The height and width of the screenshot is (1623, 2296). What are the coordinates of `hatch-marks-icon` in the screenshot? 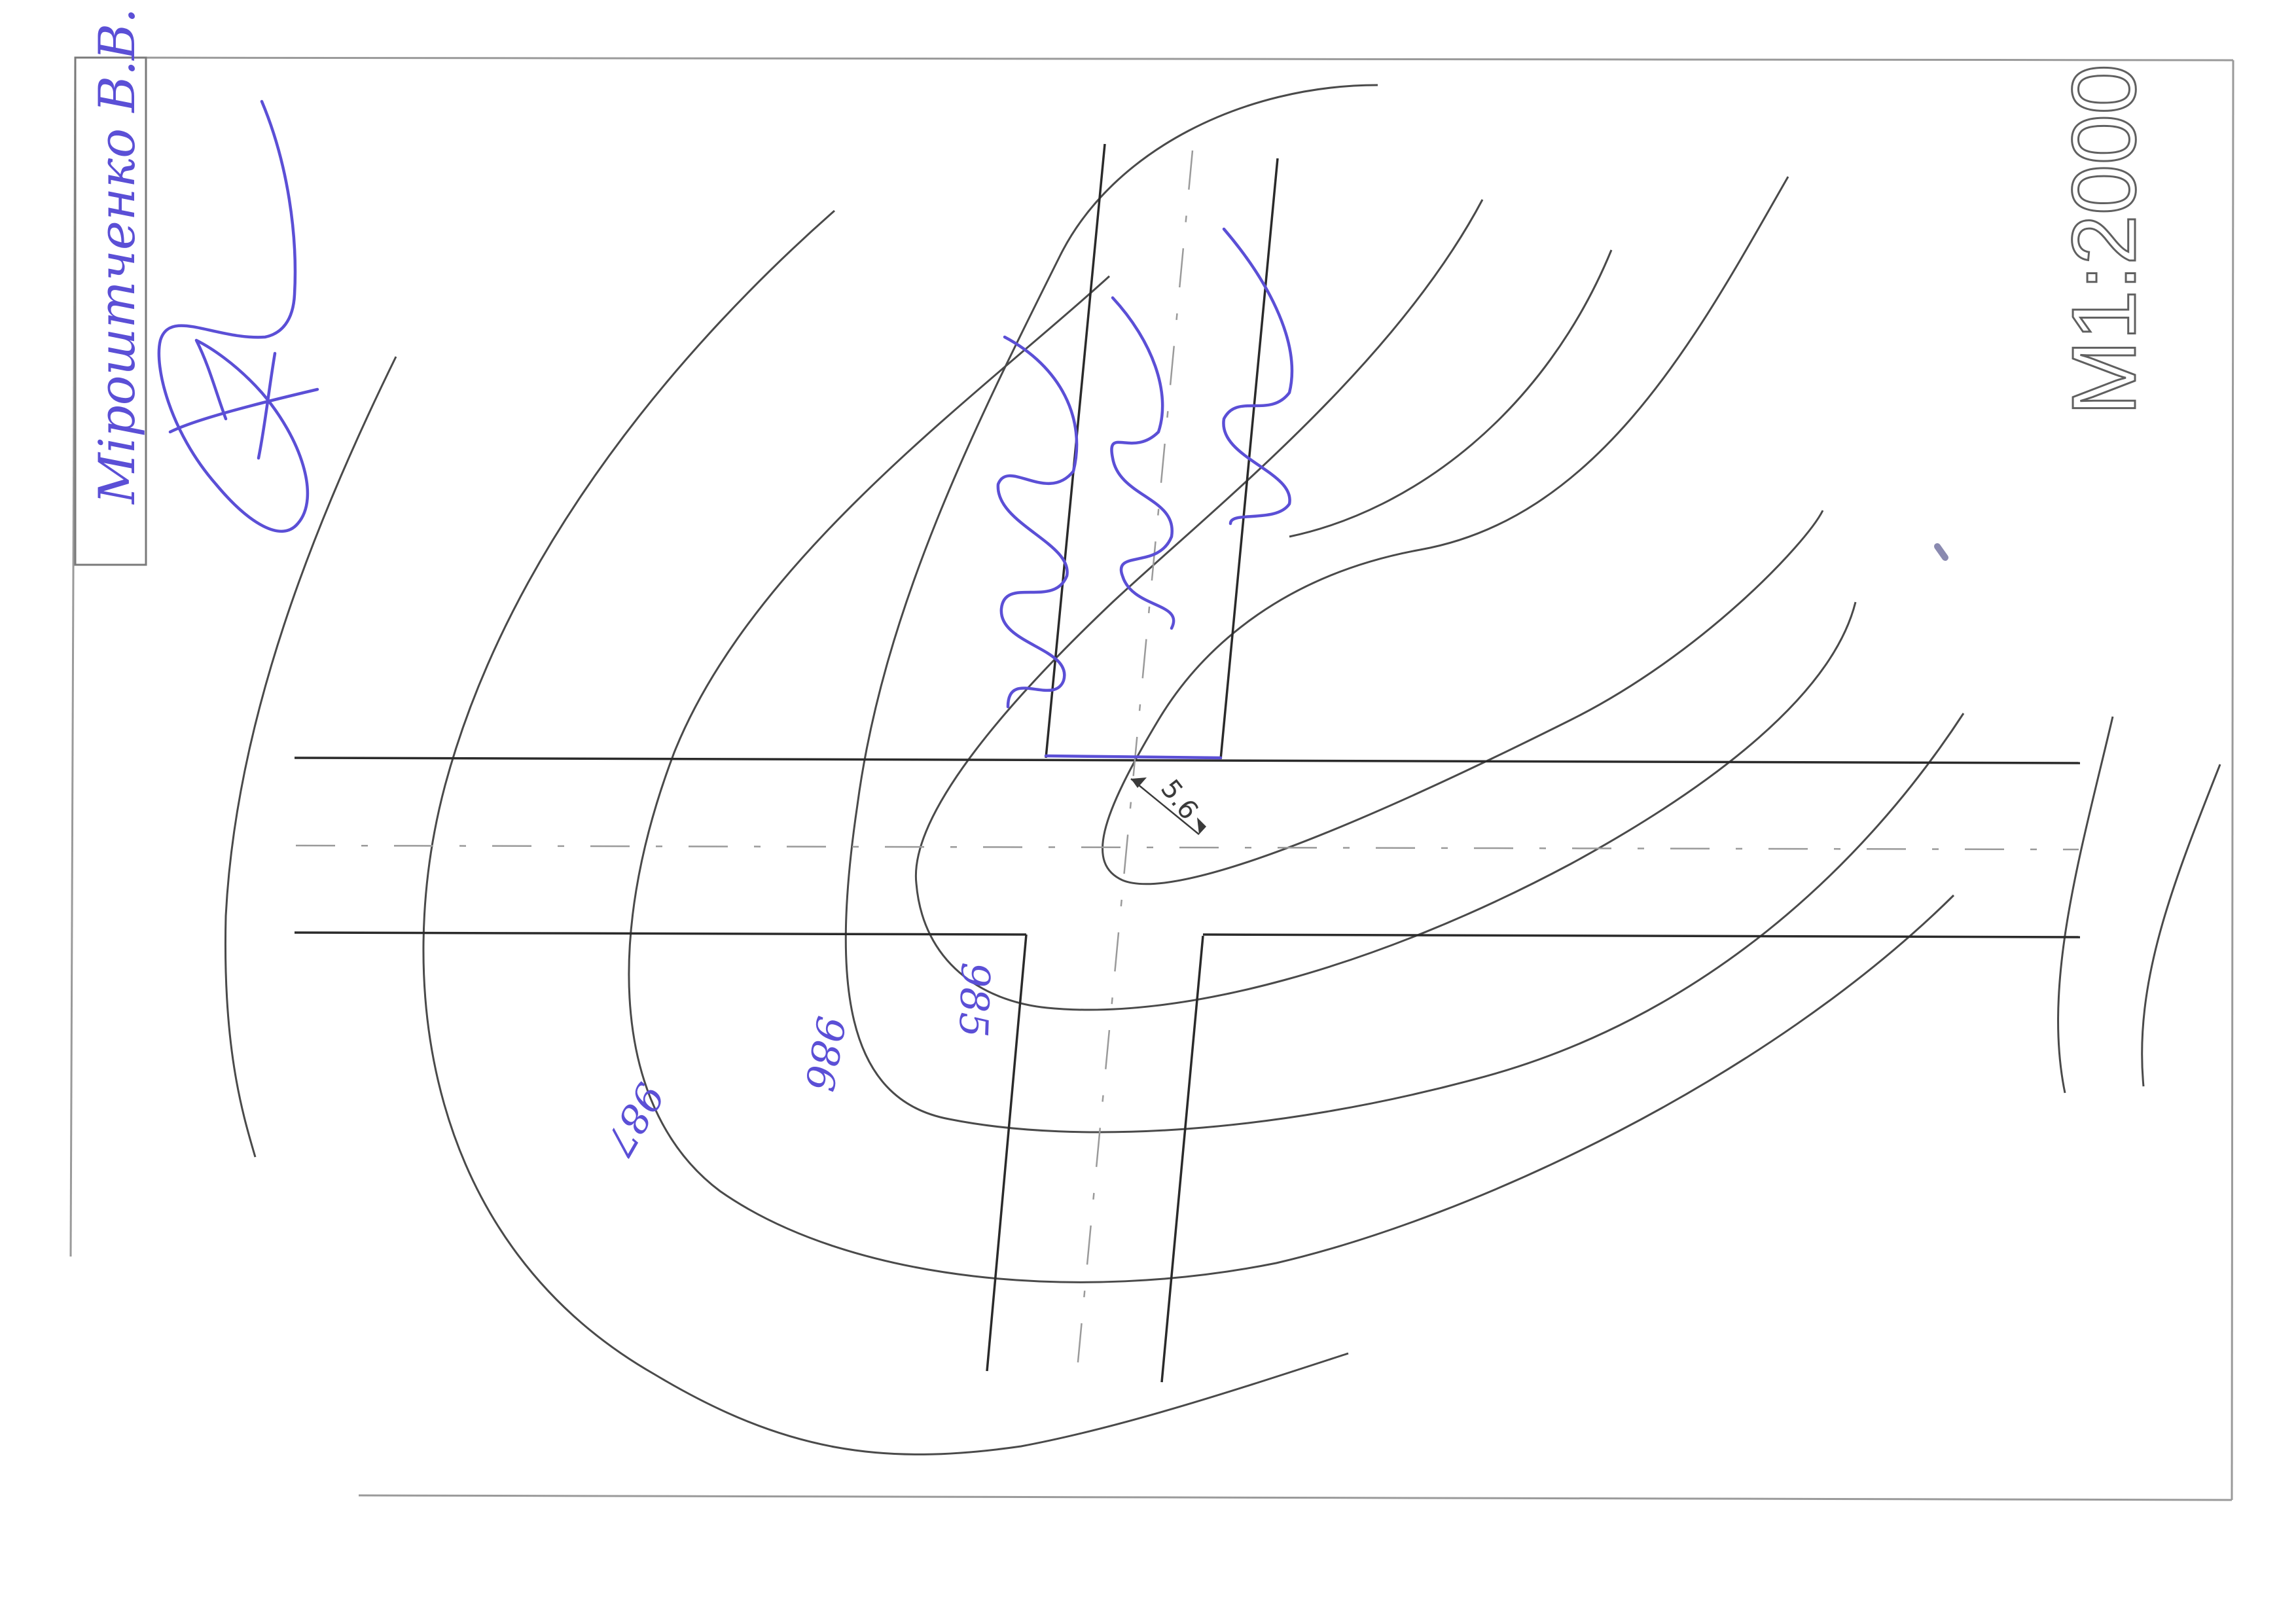 It's located at (1145, 468).